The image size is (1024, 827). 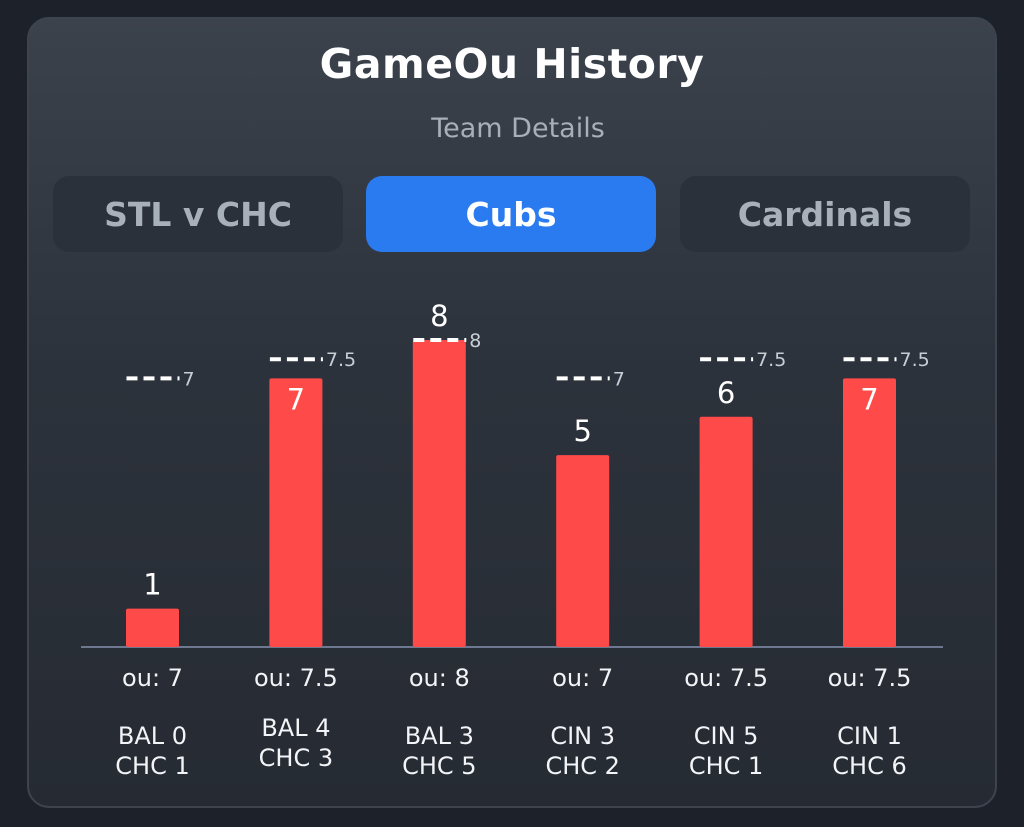 I want to click on bar-value-label: 5, so click(x=582, y=431).